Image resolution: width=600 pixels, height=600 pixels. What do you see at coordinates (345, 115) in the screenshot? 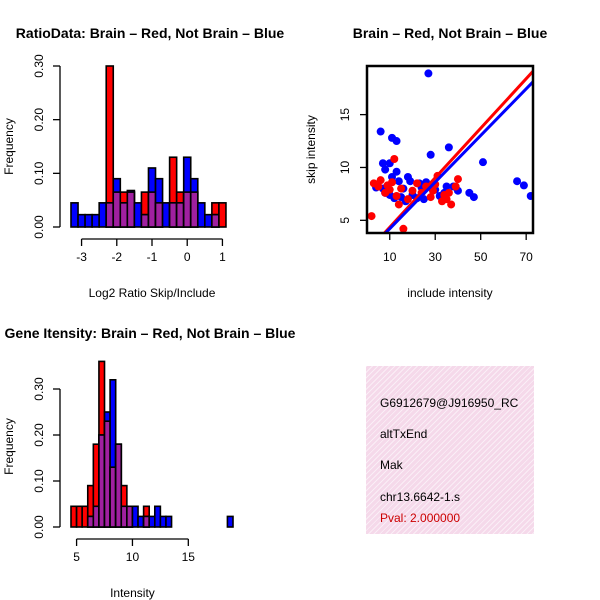
I see `y-tick-label: 15` at bounding box center [345, 115].